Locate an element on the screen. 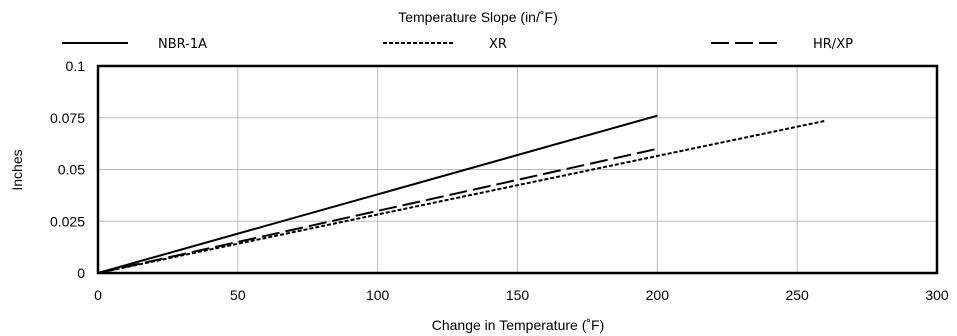  y-axis-label: Inches is located at coordinates (17, 169).